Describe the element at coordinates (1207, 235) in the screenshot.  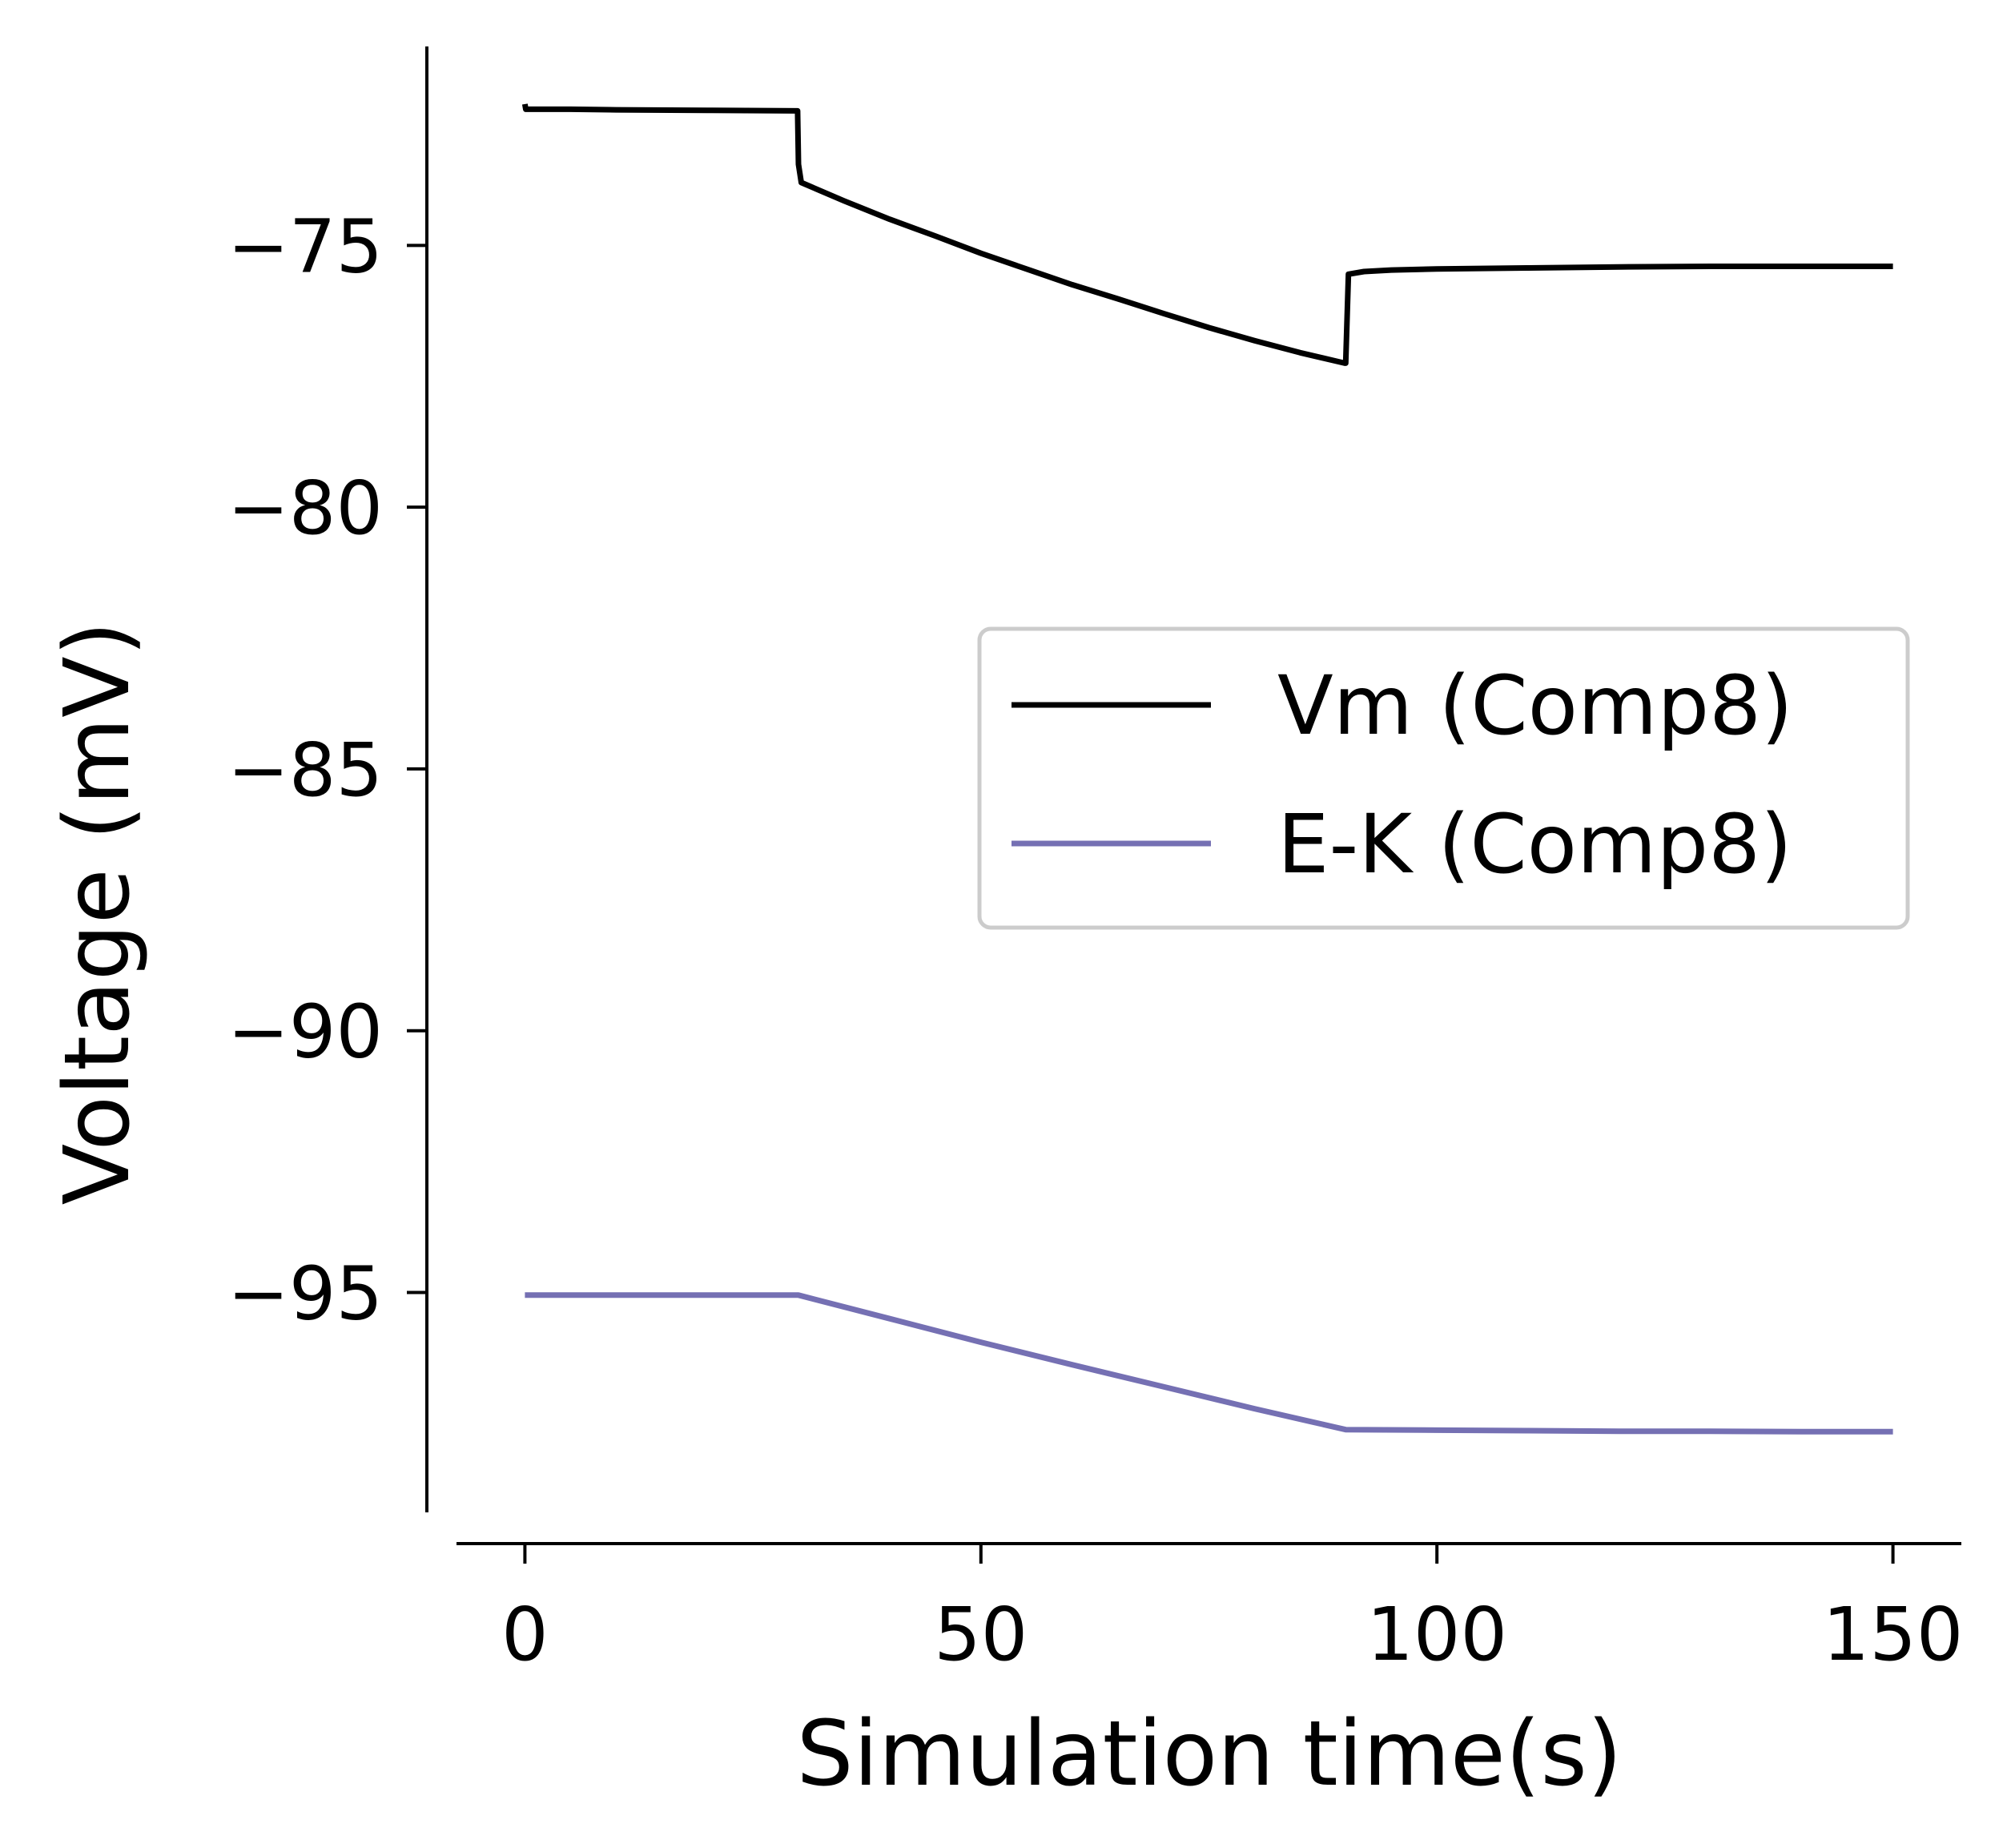
I see `series-line-vm` at that location.